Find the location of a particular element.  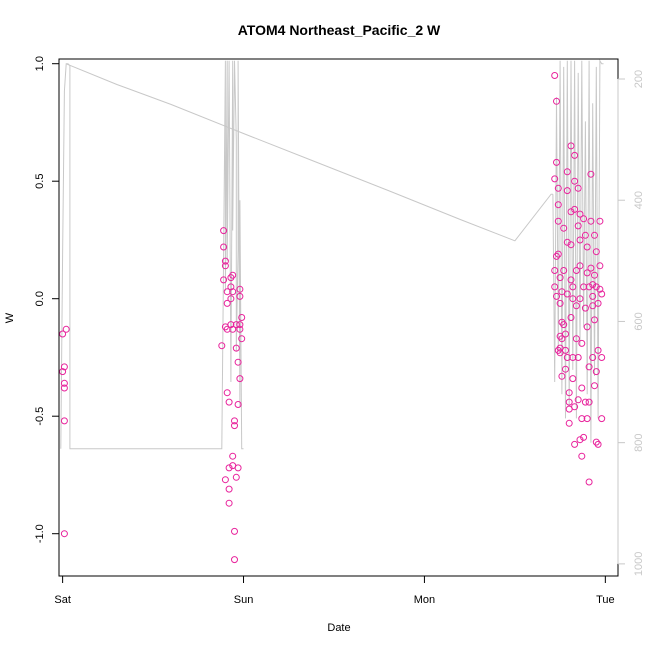

y-axis: -1.0 -0.5 0.0 0.5 1.0 is located at coordinates (47, 299).